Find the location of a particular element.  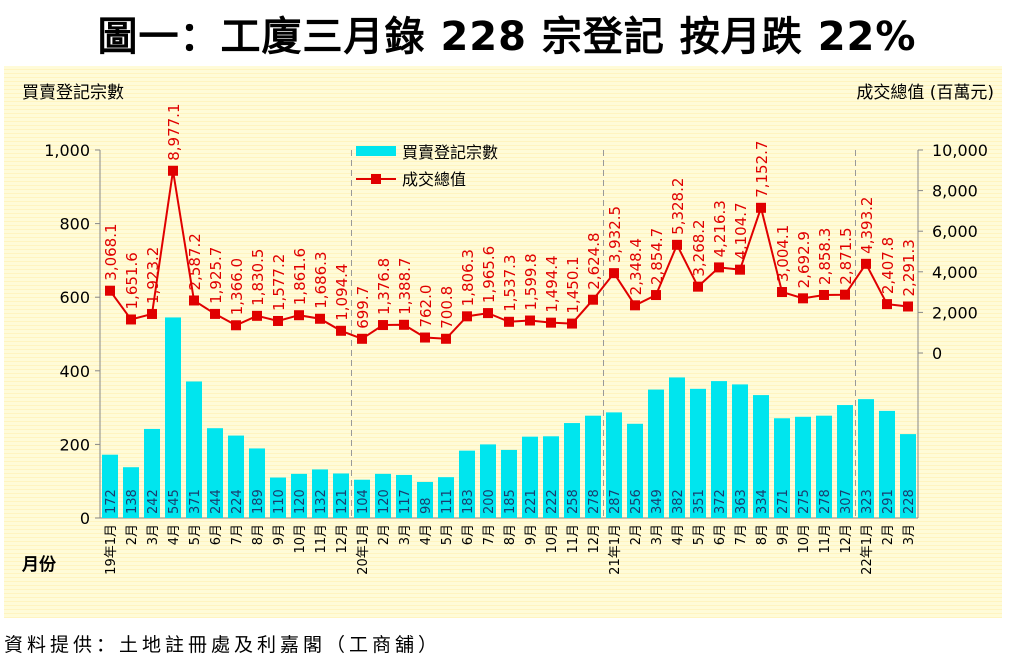

line-value-label: 1,450.1 is located at coordinates (573, 284).